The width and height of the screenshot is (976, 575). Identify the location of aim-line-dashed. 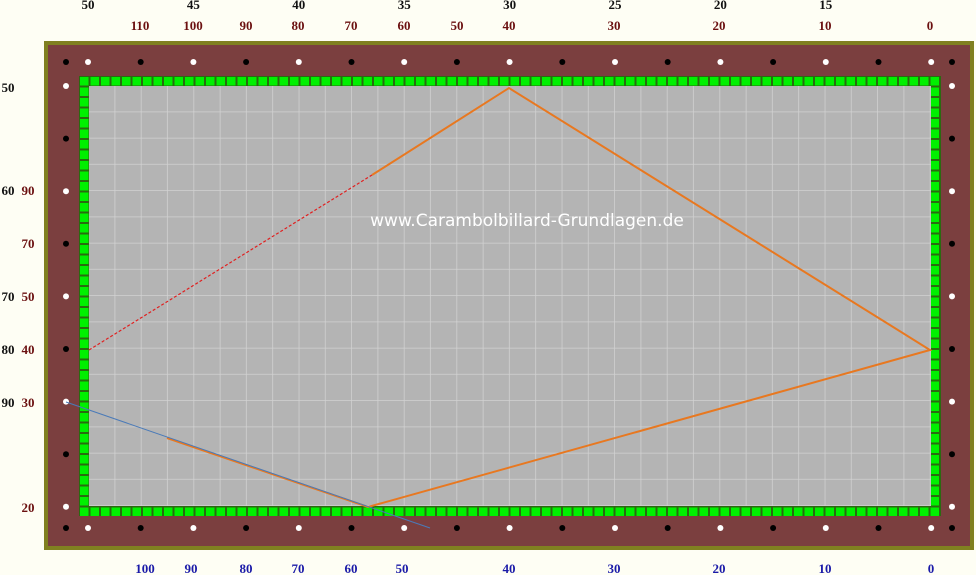
(230, 262).